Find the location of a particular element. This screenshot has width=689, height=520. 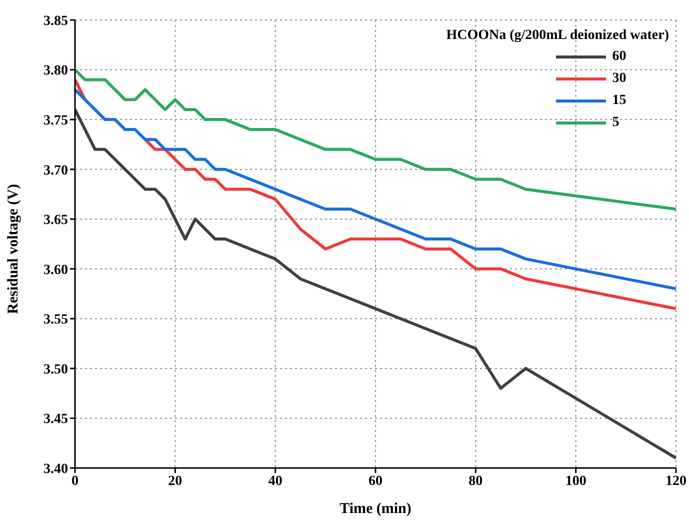

y-axis-title: Residual voltage (V) is located at coordinates (13, 249).